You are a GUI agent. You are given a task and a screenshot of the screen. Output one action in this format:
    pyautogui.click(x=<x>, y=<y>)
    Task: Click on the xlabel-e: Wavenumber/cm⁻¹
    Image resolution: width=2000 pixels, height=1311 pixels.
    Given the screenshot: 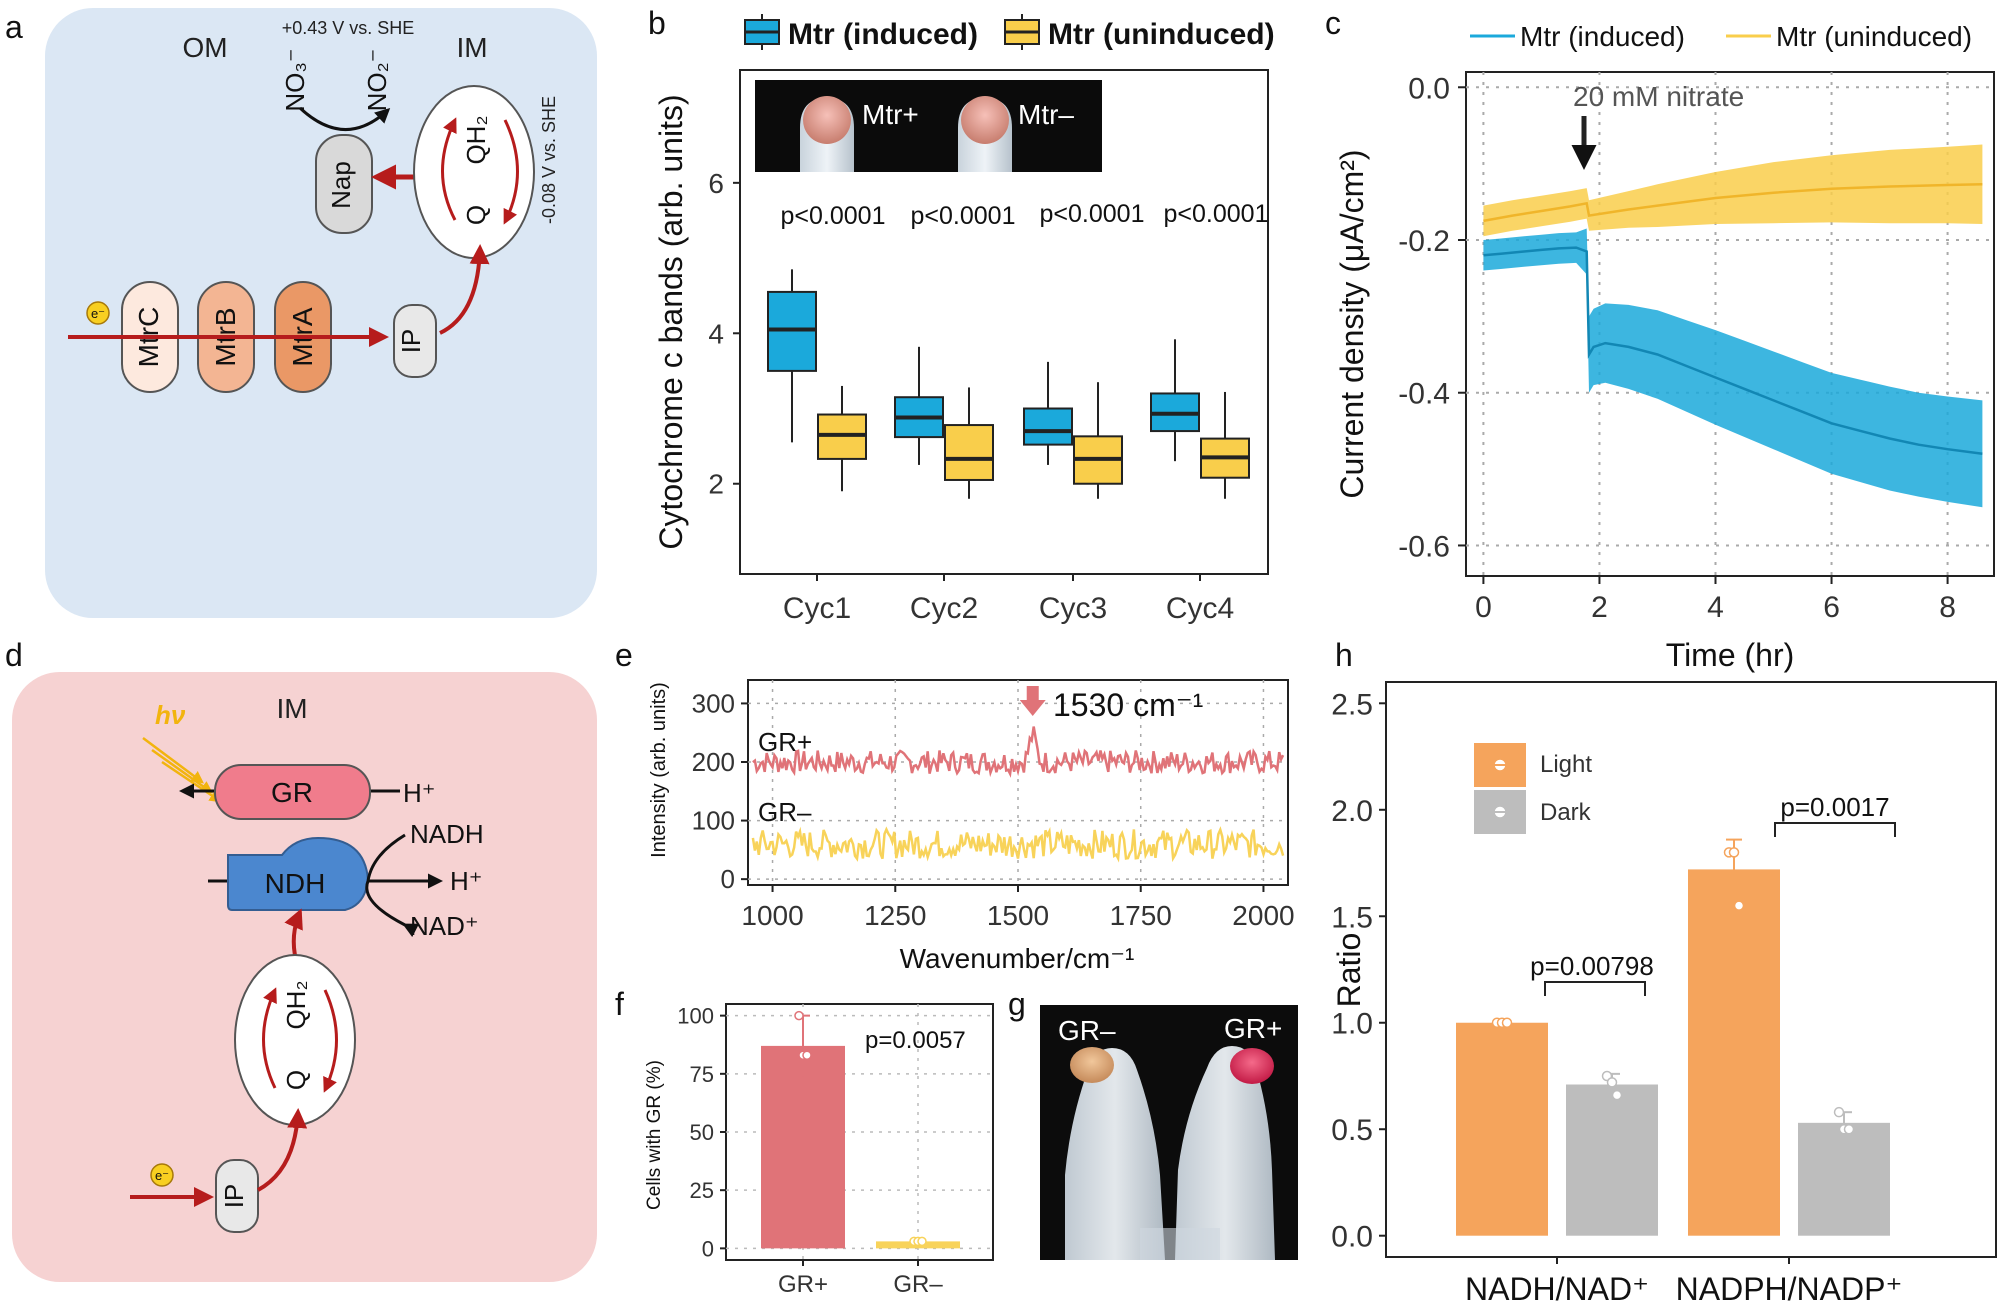 What is the action you would take?
    pyautogui.click(x=1017, y=958)
    